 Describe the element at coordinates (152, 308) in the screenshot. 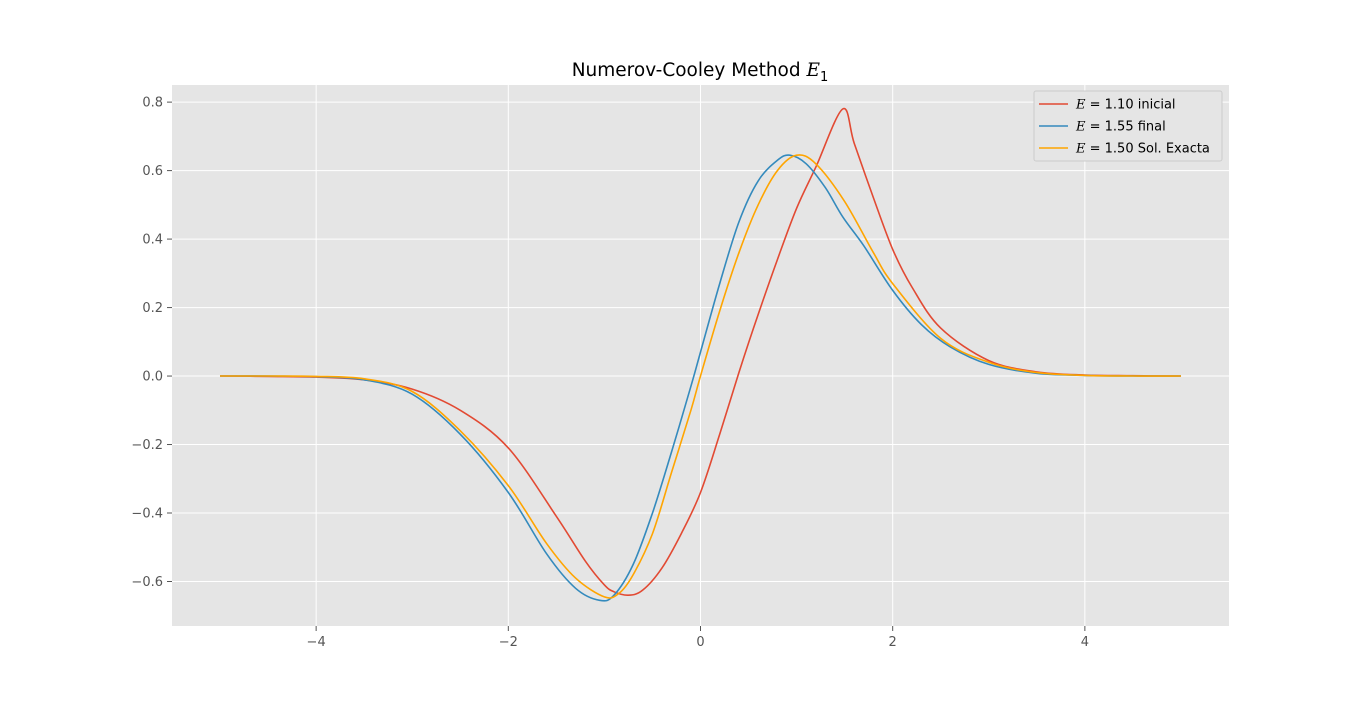

I see `y-tick-label: 0.2` at that location.